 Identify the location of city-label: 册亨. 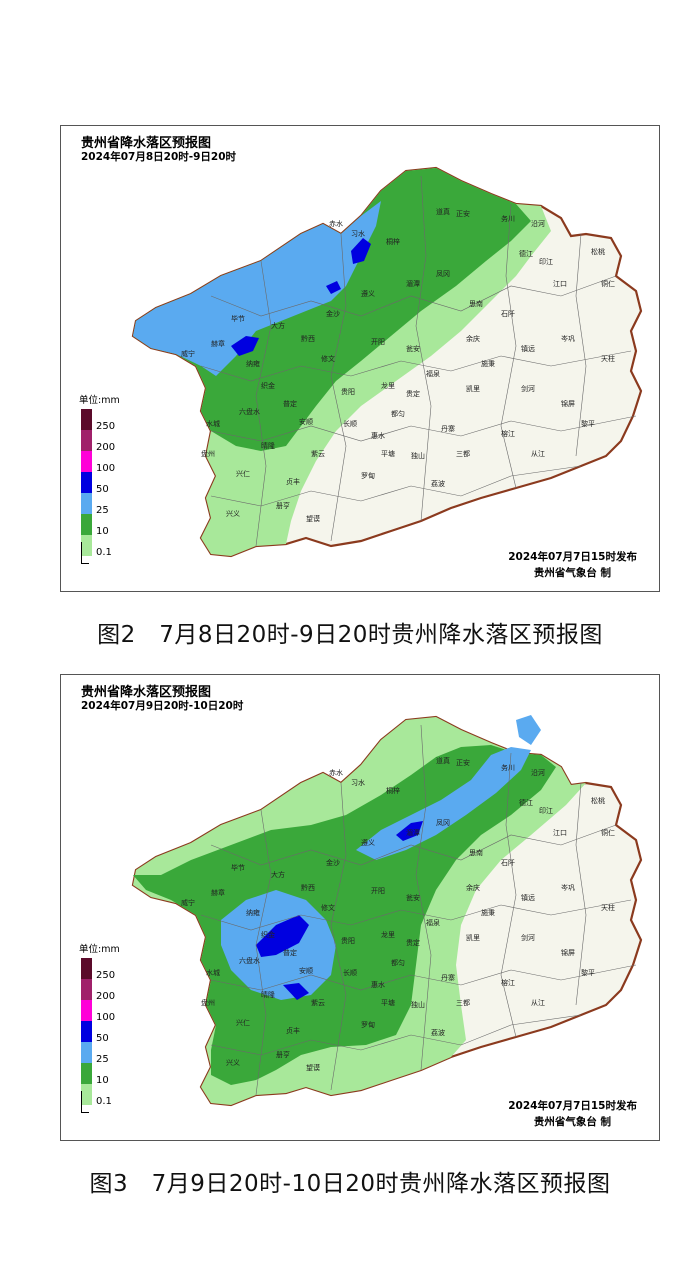
(283, 1054).